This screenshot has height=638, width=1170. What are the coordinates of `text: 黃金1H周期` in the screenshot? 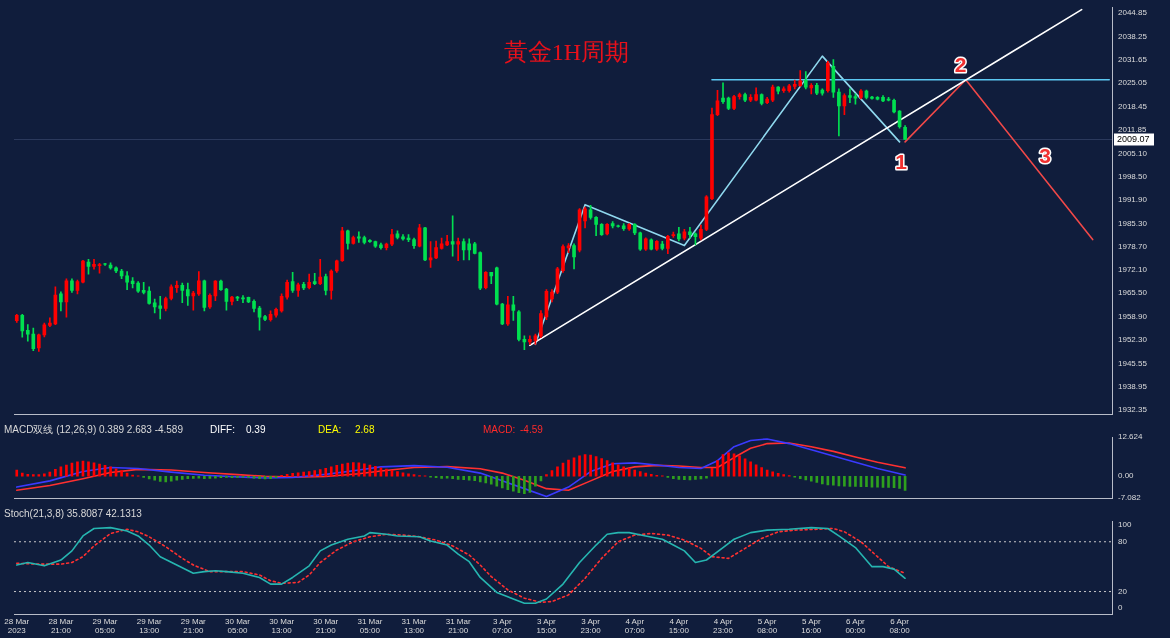 It's located at (566, 51).